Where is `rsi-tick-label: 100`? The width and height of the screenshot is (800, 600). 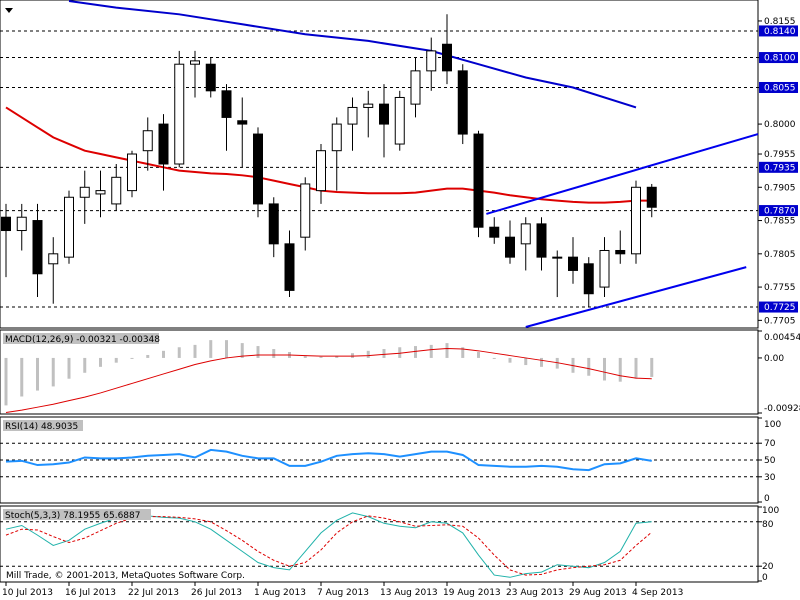 rsi-tick-label: 100 is located at coordinates (772, 425).